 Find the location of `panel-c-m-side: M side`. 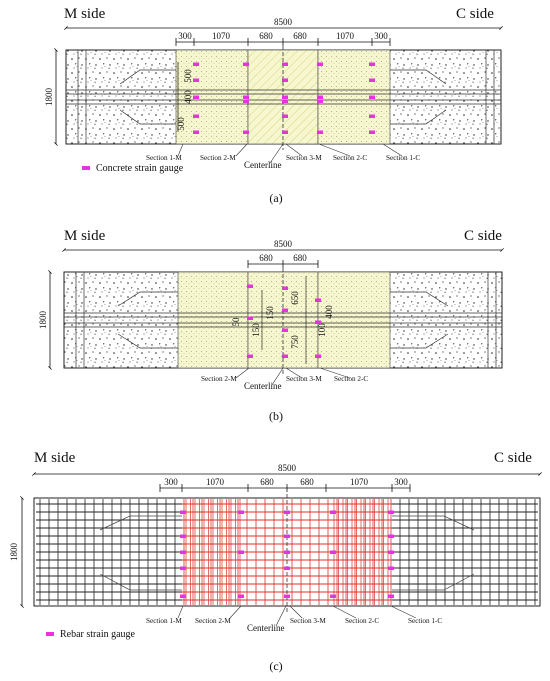

panel-c-m-side: M side is located at coordinates (55, 458).